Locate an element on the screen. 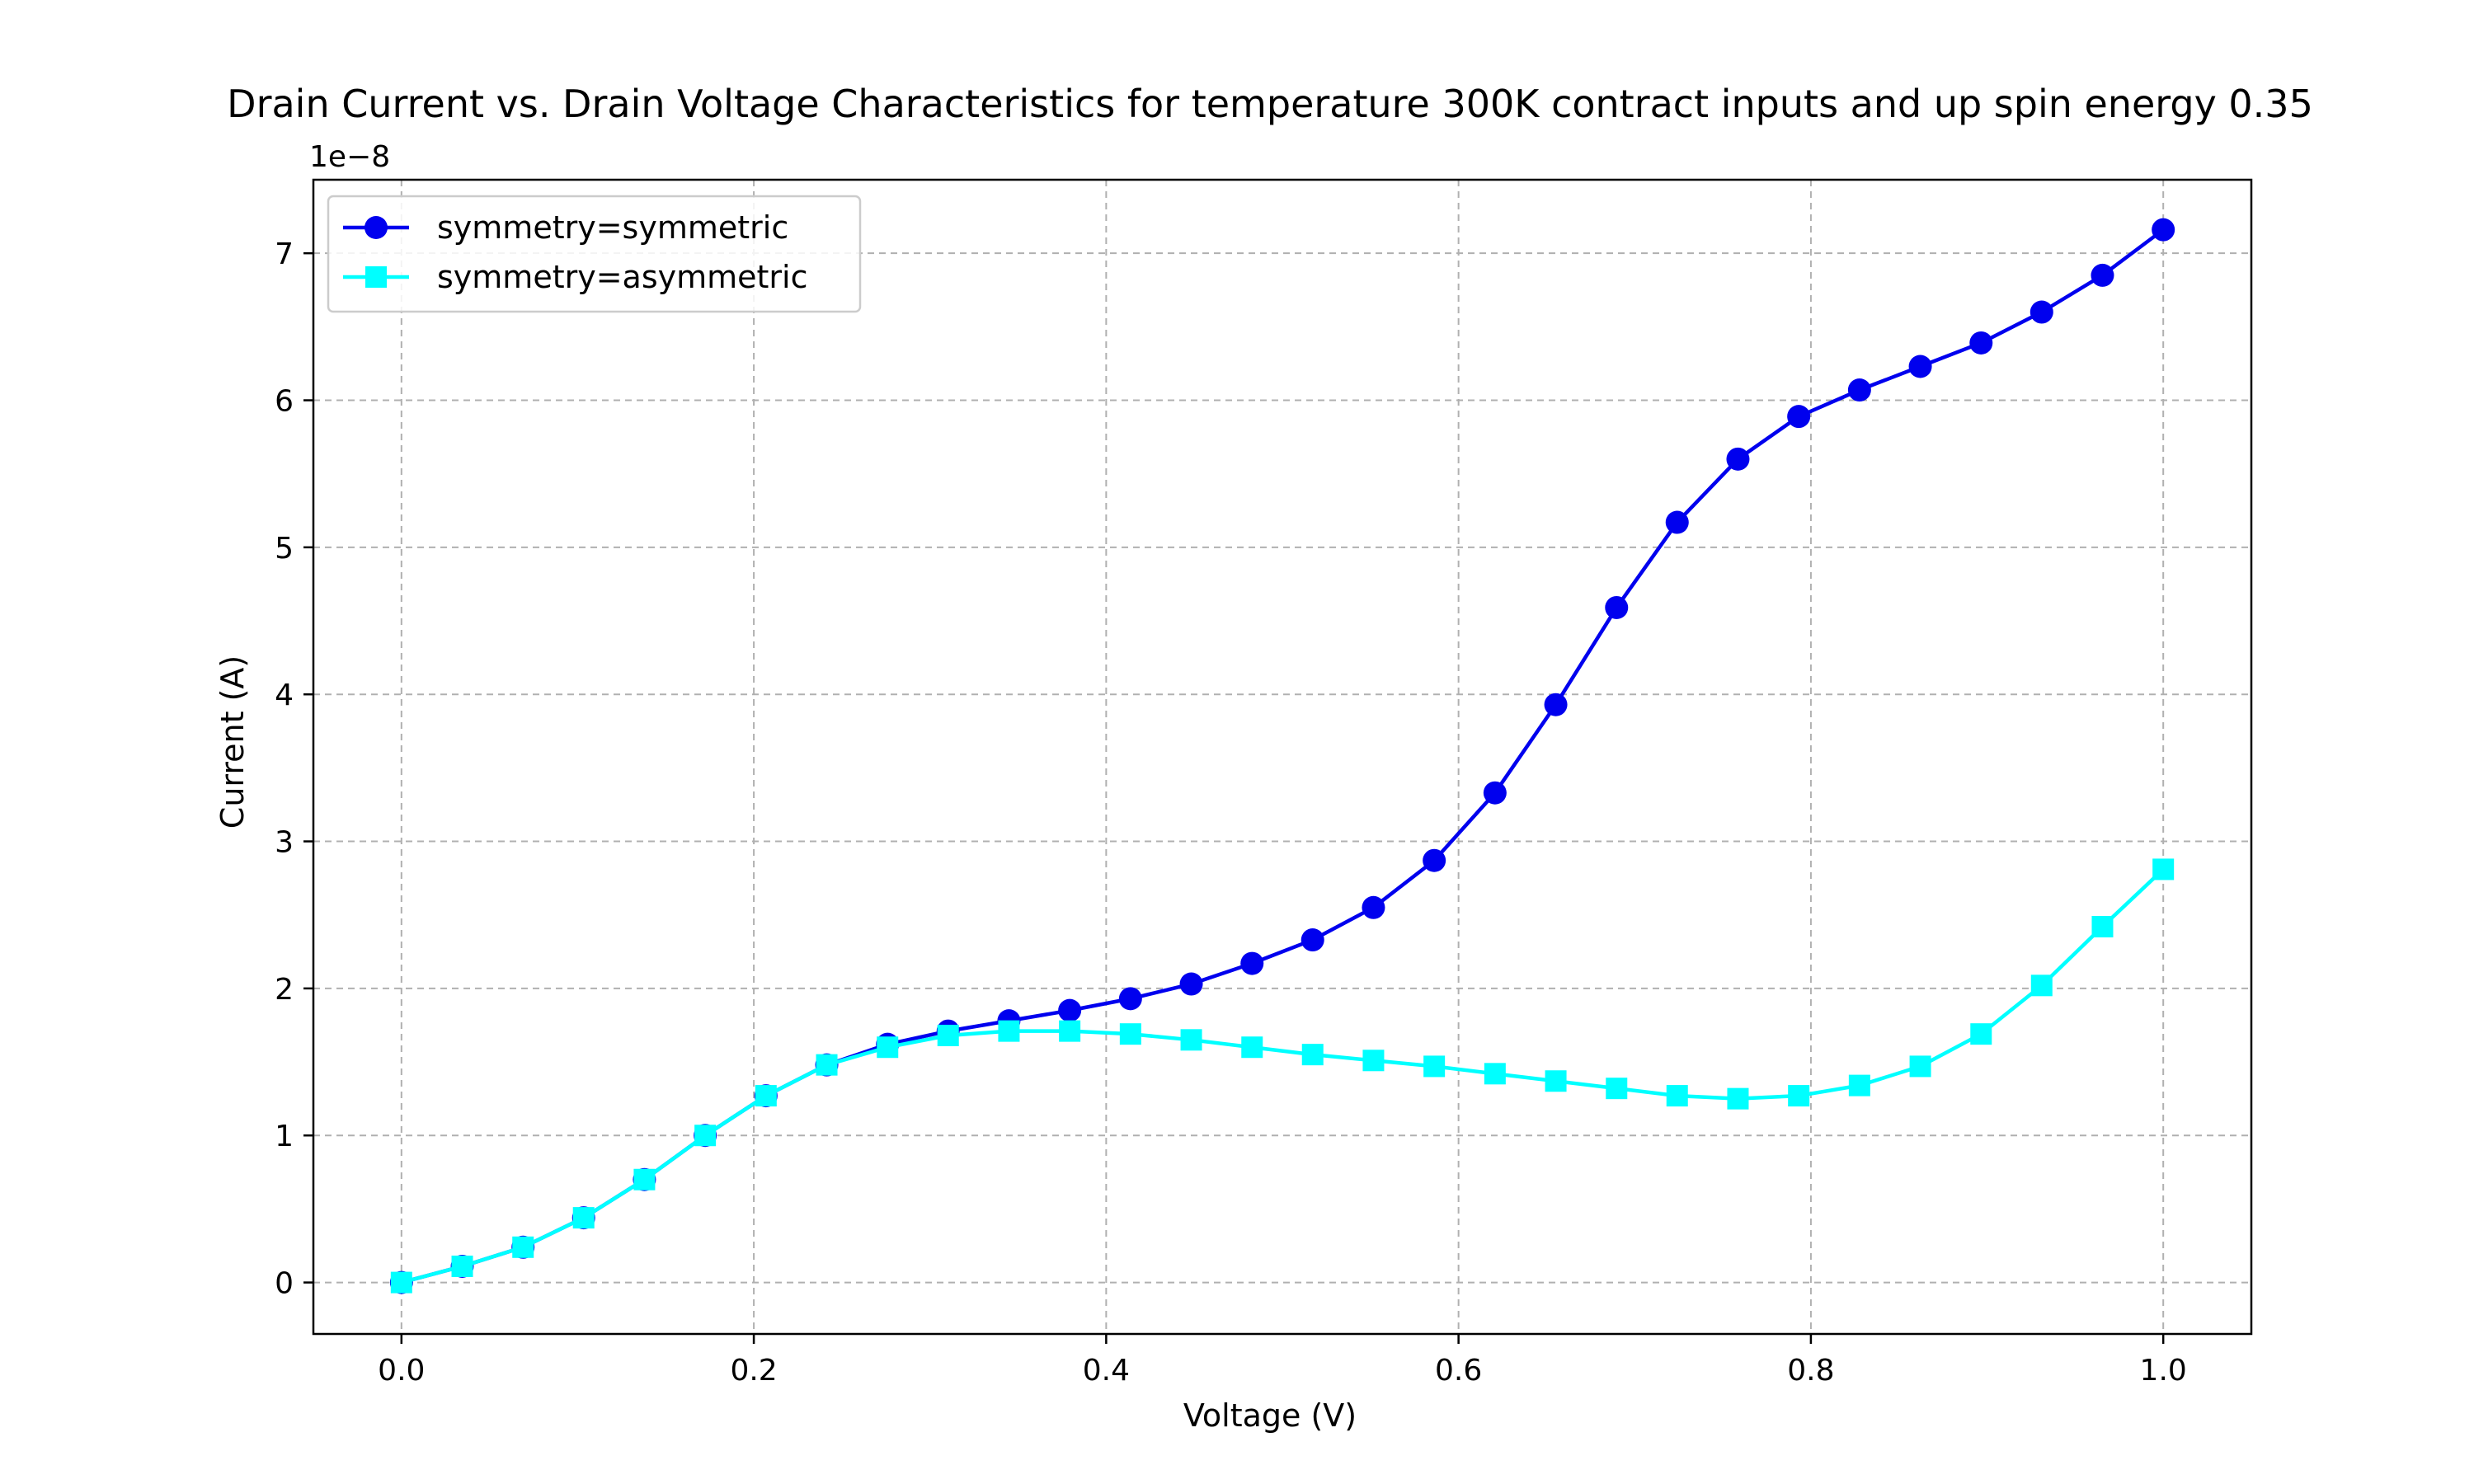 The width and height of the screenshot is (2474, 1484). legend-label: symmetry=asymmetric is located at coordinates (622, 277).